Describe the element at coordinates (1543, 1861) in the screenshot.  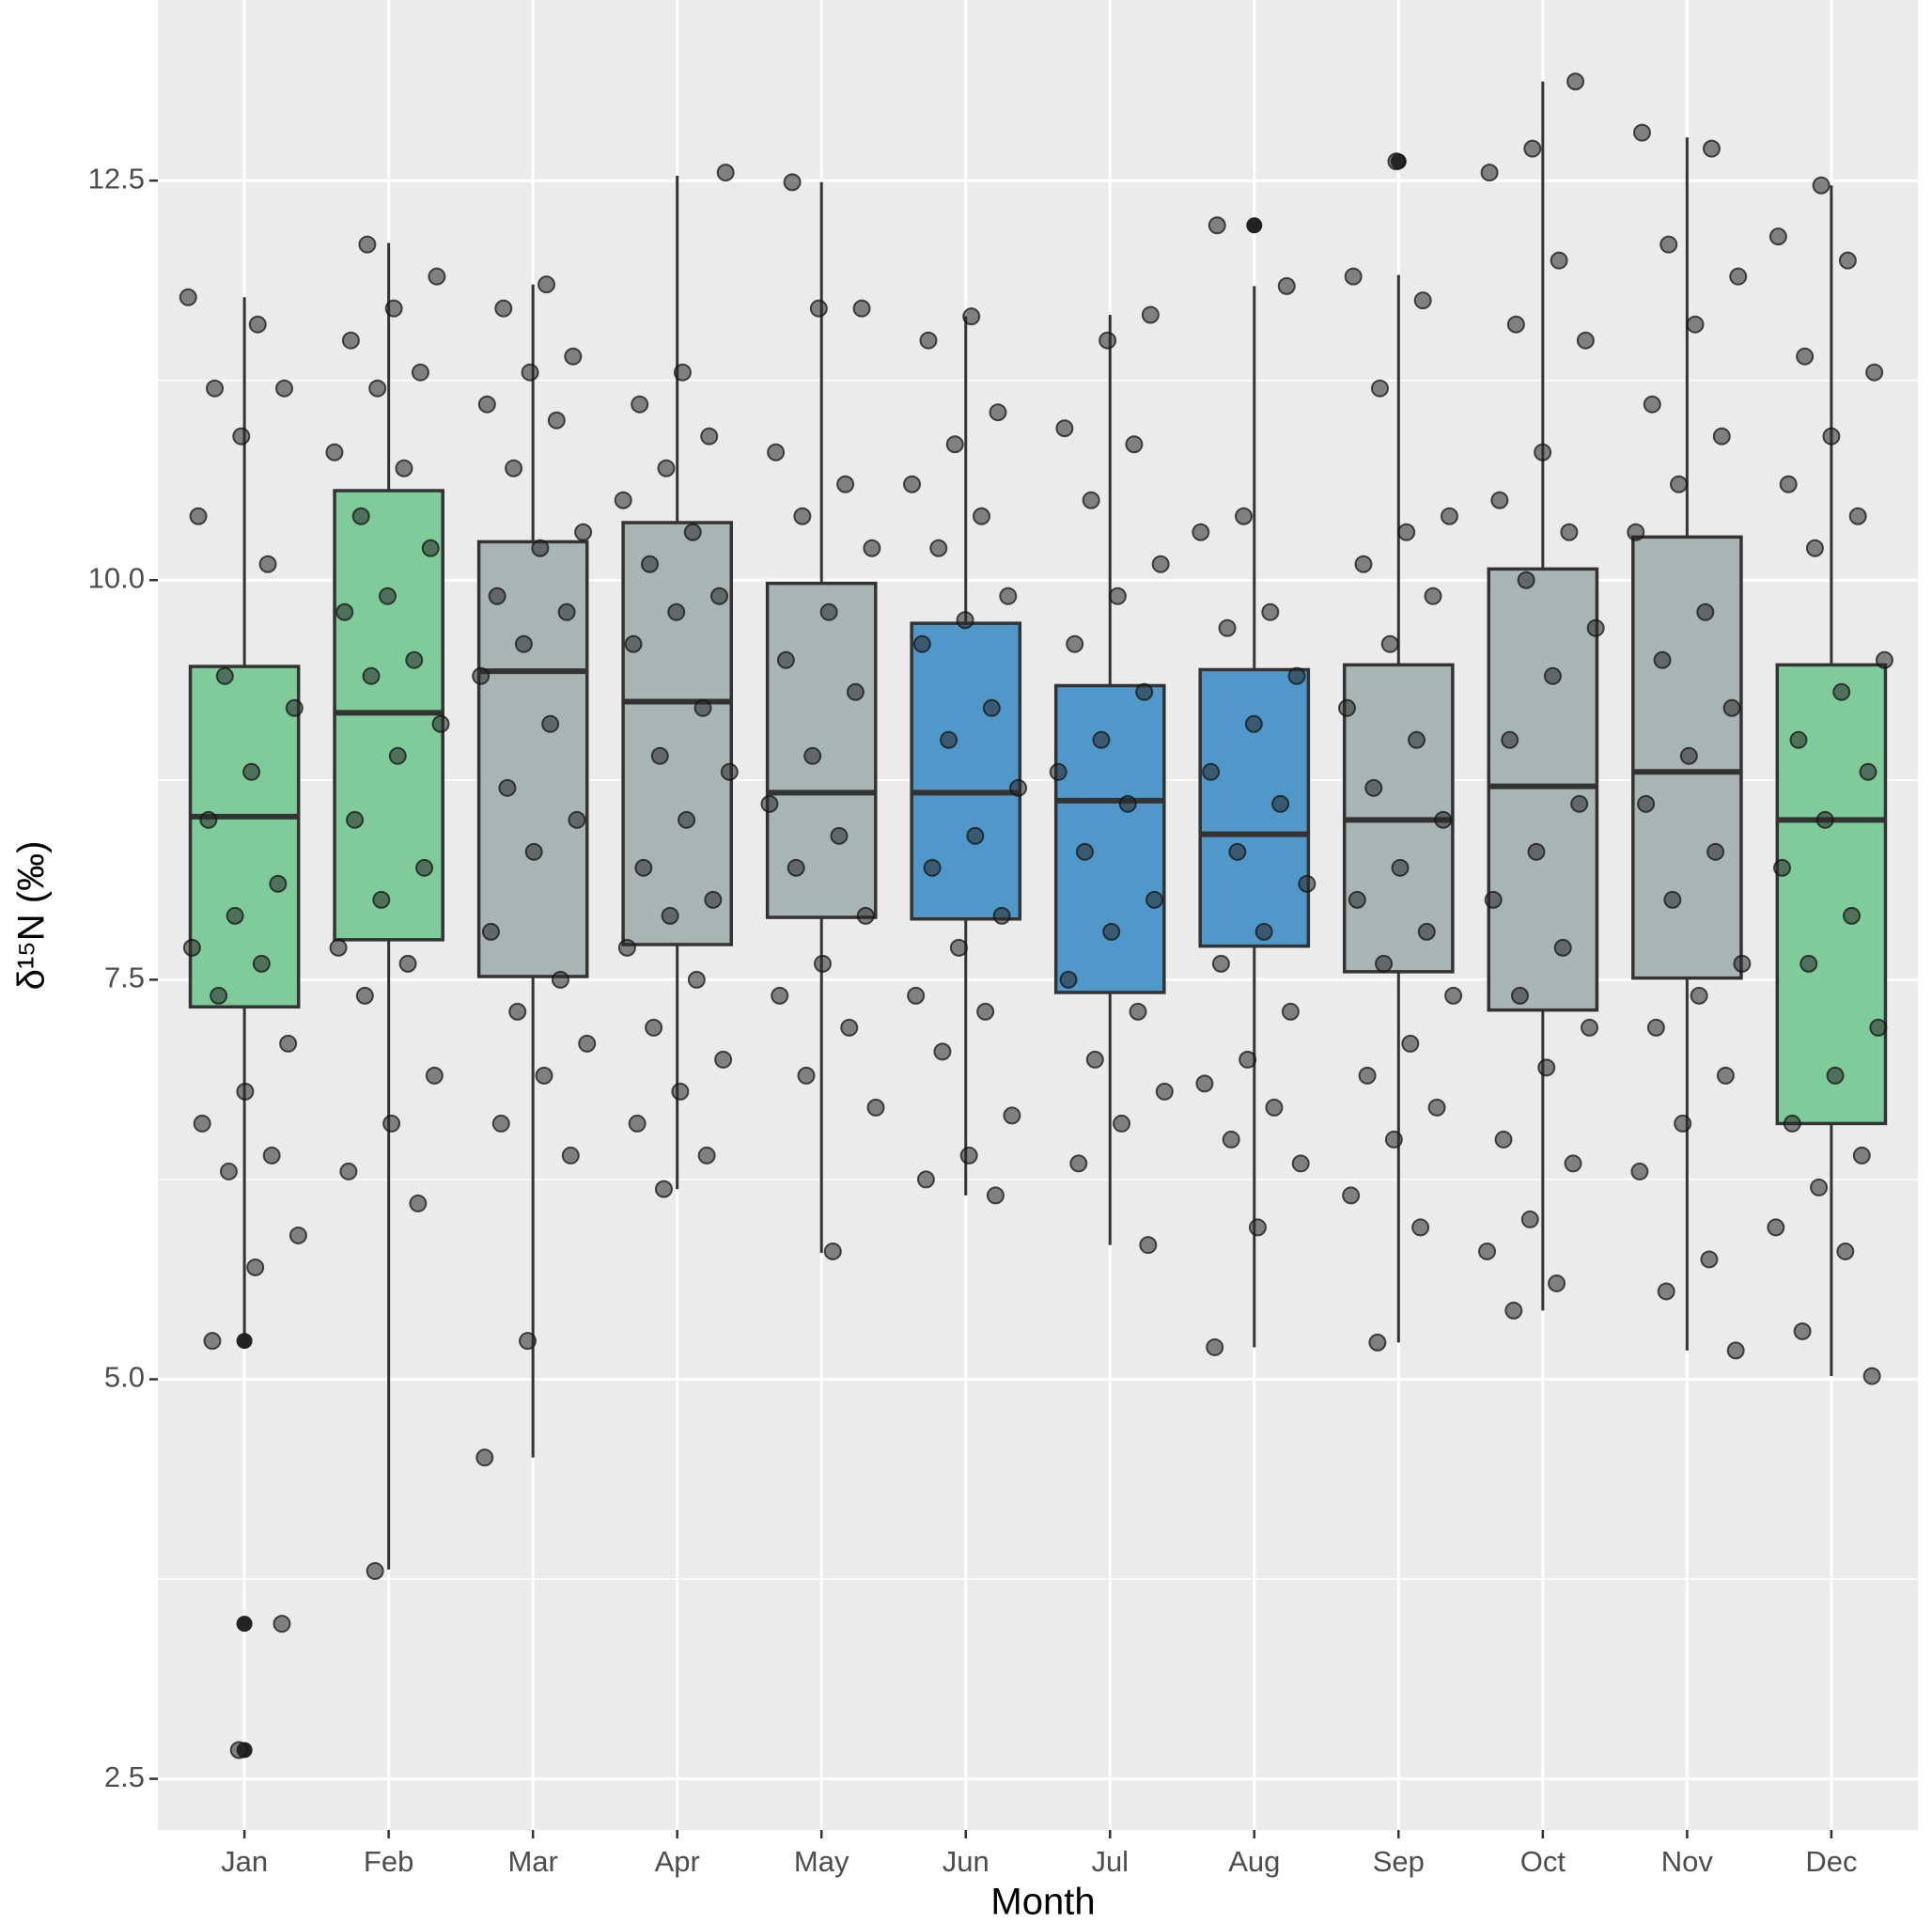
I see `x-tick-label: Oct` at that location.